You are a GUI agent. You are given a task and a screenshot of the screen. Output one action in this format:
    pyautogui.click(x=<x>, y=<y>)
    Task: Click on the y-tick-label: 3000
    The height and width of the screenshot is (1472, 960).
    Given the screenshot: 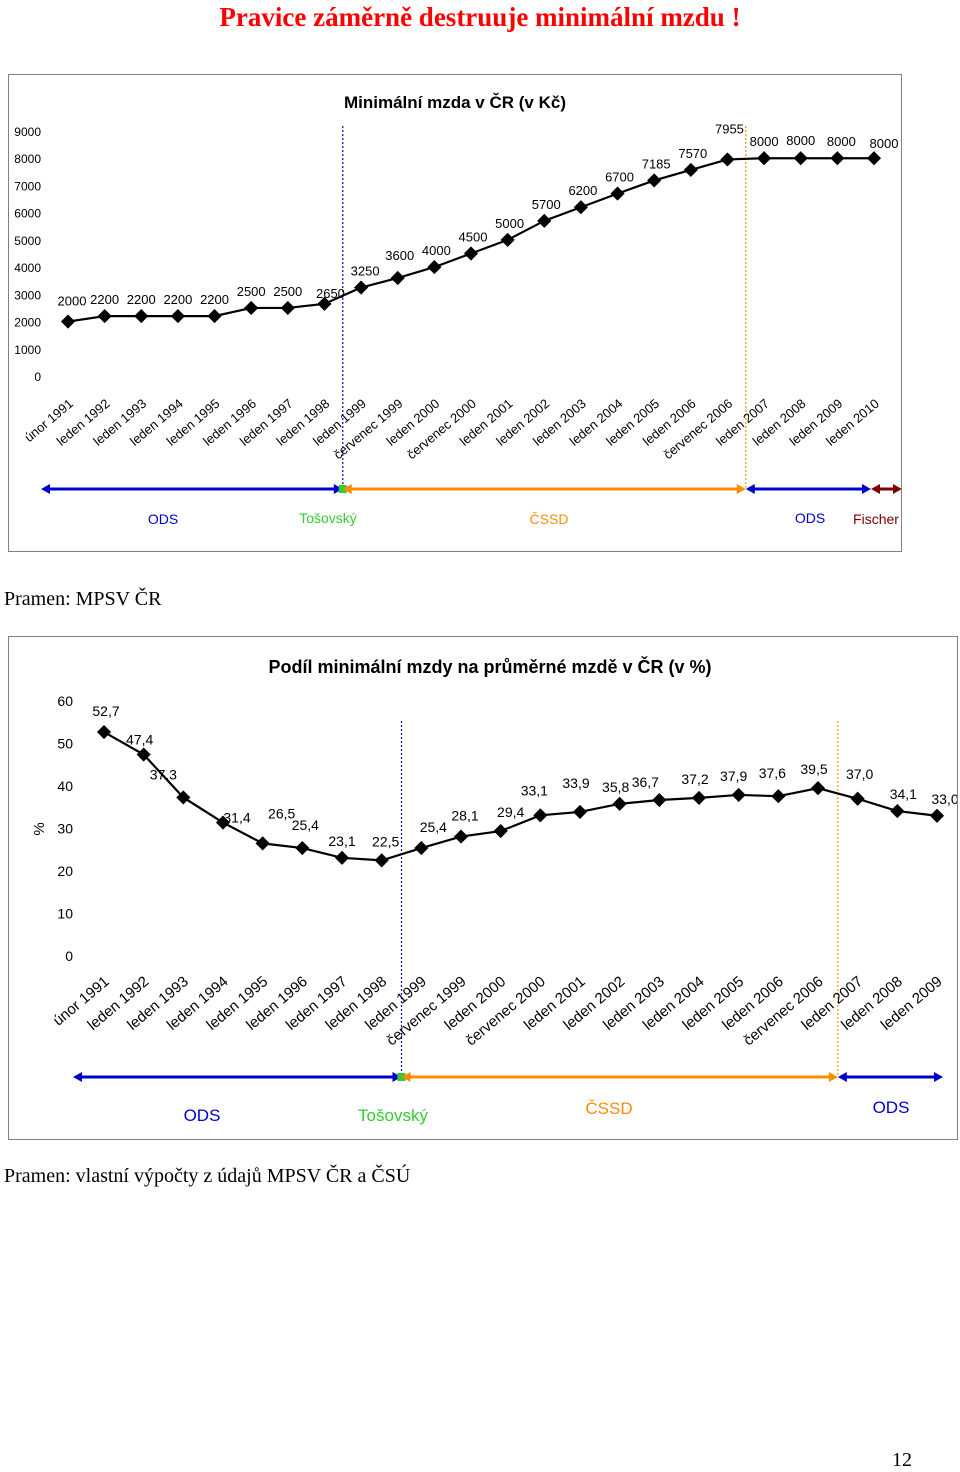 What is the action you would take?
    pyautogui.click(x=27, y=295)
    